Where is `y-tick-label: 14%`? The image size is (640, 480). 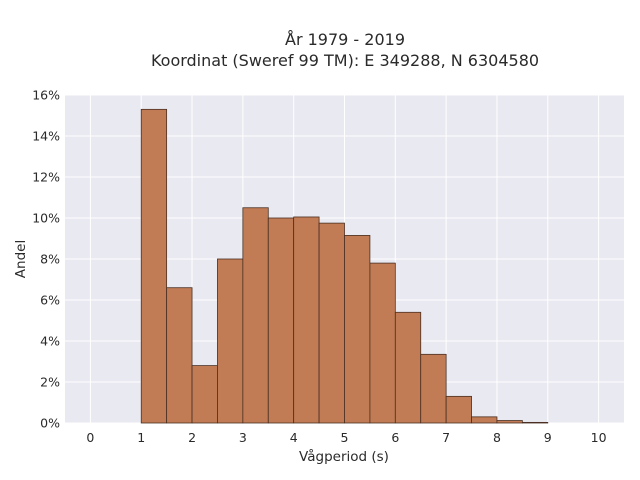
y-tick-label: 14% is located at coordinates (46, 136).